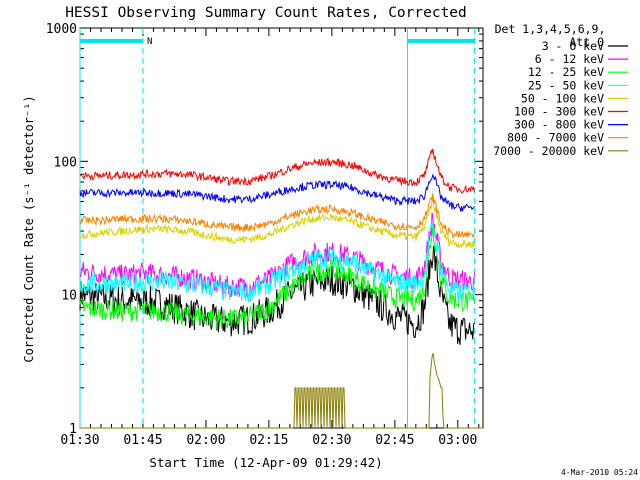 The width and height of the screenshot is (640, 480). What do you see at coordinates (205, 440) in the screenshot?
I see `x-tick-label: 02:00` at bounding box center [205, 440].